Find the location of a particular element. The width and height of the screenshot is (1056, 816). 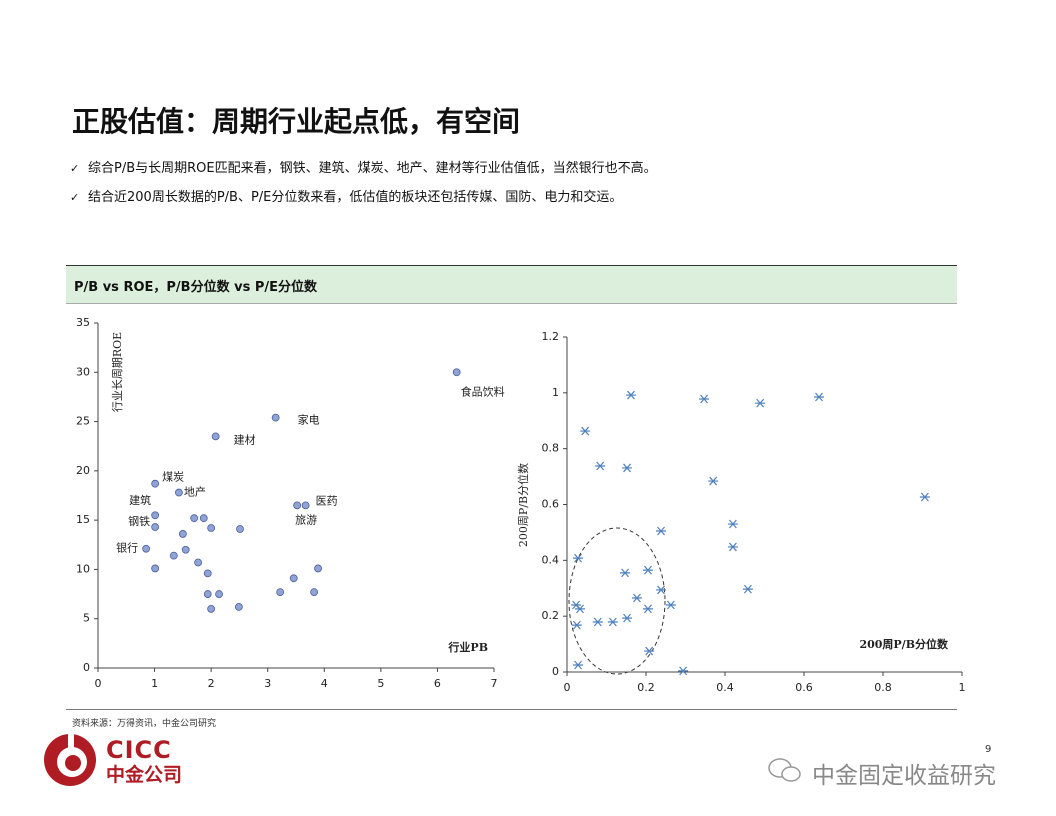

point-label: 煤炭 is located at coordinates (173, 477).